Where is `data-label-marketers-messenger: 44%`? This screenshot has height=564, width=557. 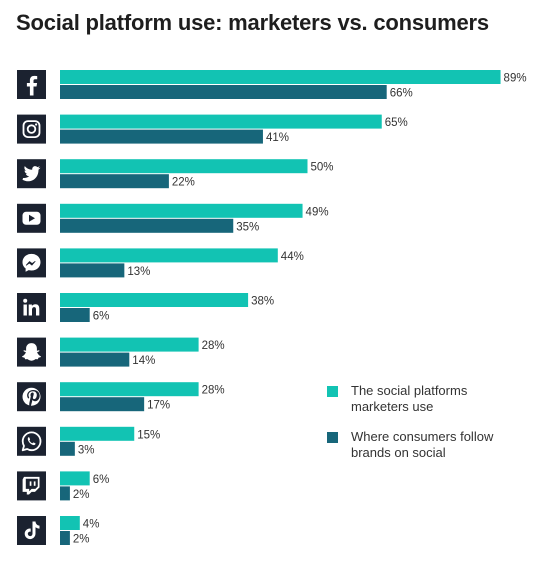
data-label-marketers-messenger: 44% is located at coordinates (292, 257).